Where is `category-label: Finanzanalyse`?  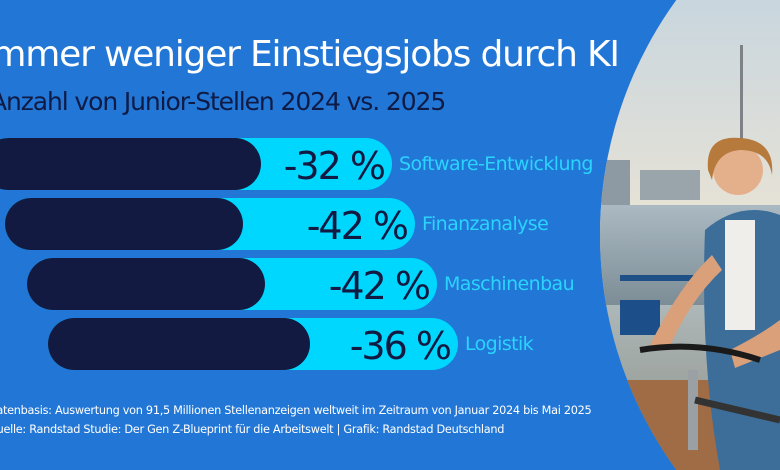
category-label: Finanzanalyse is located at coordinates (485, 224).